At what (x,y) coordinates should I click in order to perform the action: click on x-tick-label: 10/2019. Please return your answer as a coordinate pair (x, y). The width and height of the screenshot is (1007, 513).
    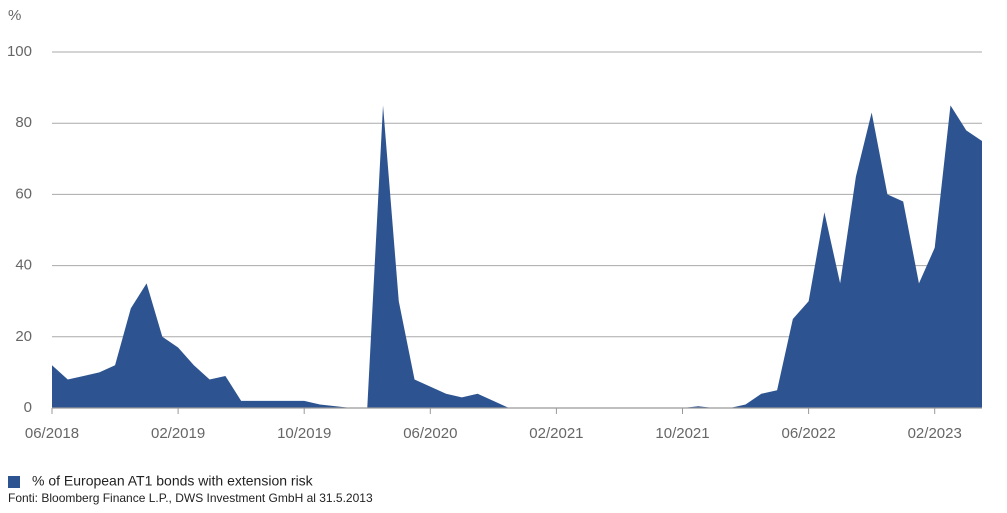
    Looking at the image, I should click on (304, 433).